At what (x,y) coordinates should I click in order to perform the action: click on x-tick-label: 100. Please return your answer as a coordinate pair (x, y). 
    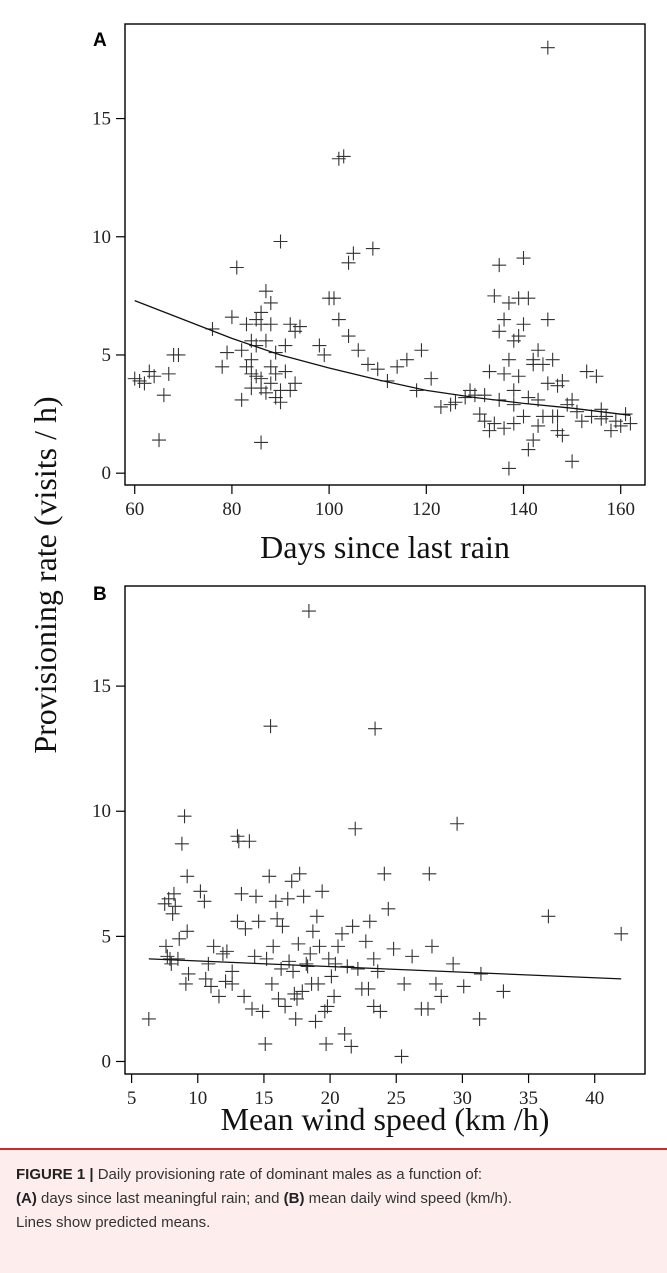
    Looking at the image, I should click on (329, 509).